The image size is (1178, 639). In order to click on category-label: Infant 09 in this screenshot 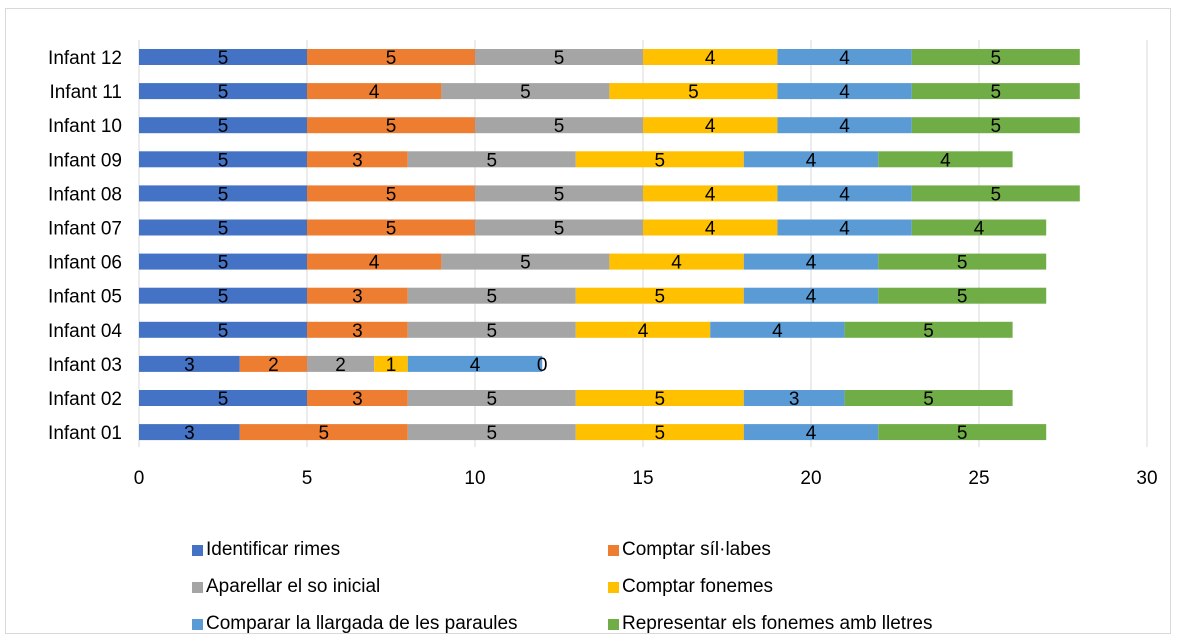, I will do `click(85, 160)`.